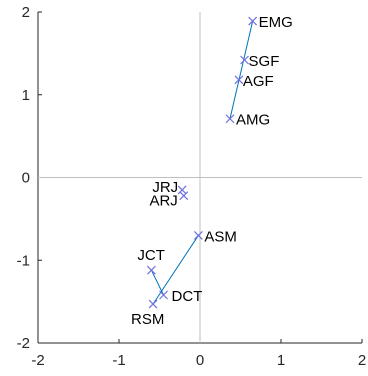 The image size is (368, 376). What do you see at coordinates (253, 120) in the screenshot?
I see `point-label-amg: AMG` at bounding box center [253, 120].